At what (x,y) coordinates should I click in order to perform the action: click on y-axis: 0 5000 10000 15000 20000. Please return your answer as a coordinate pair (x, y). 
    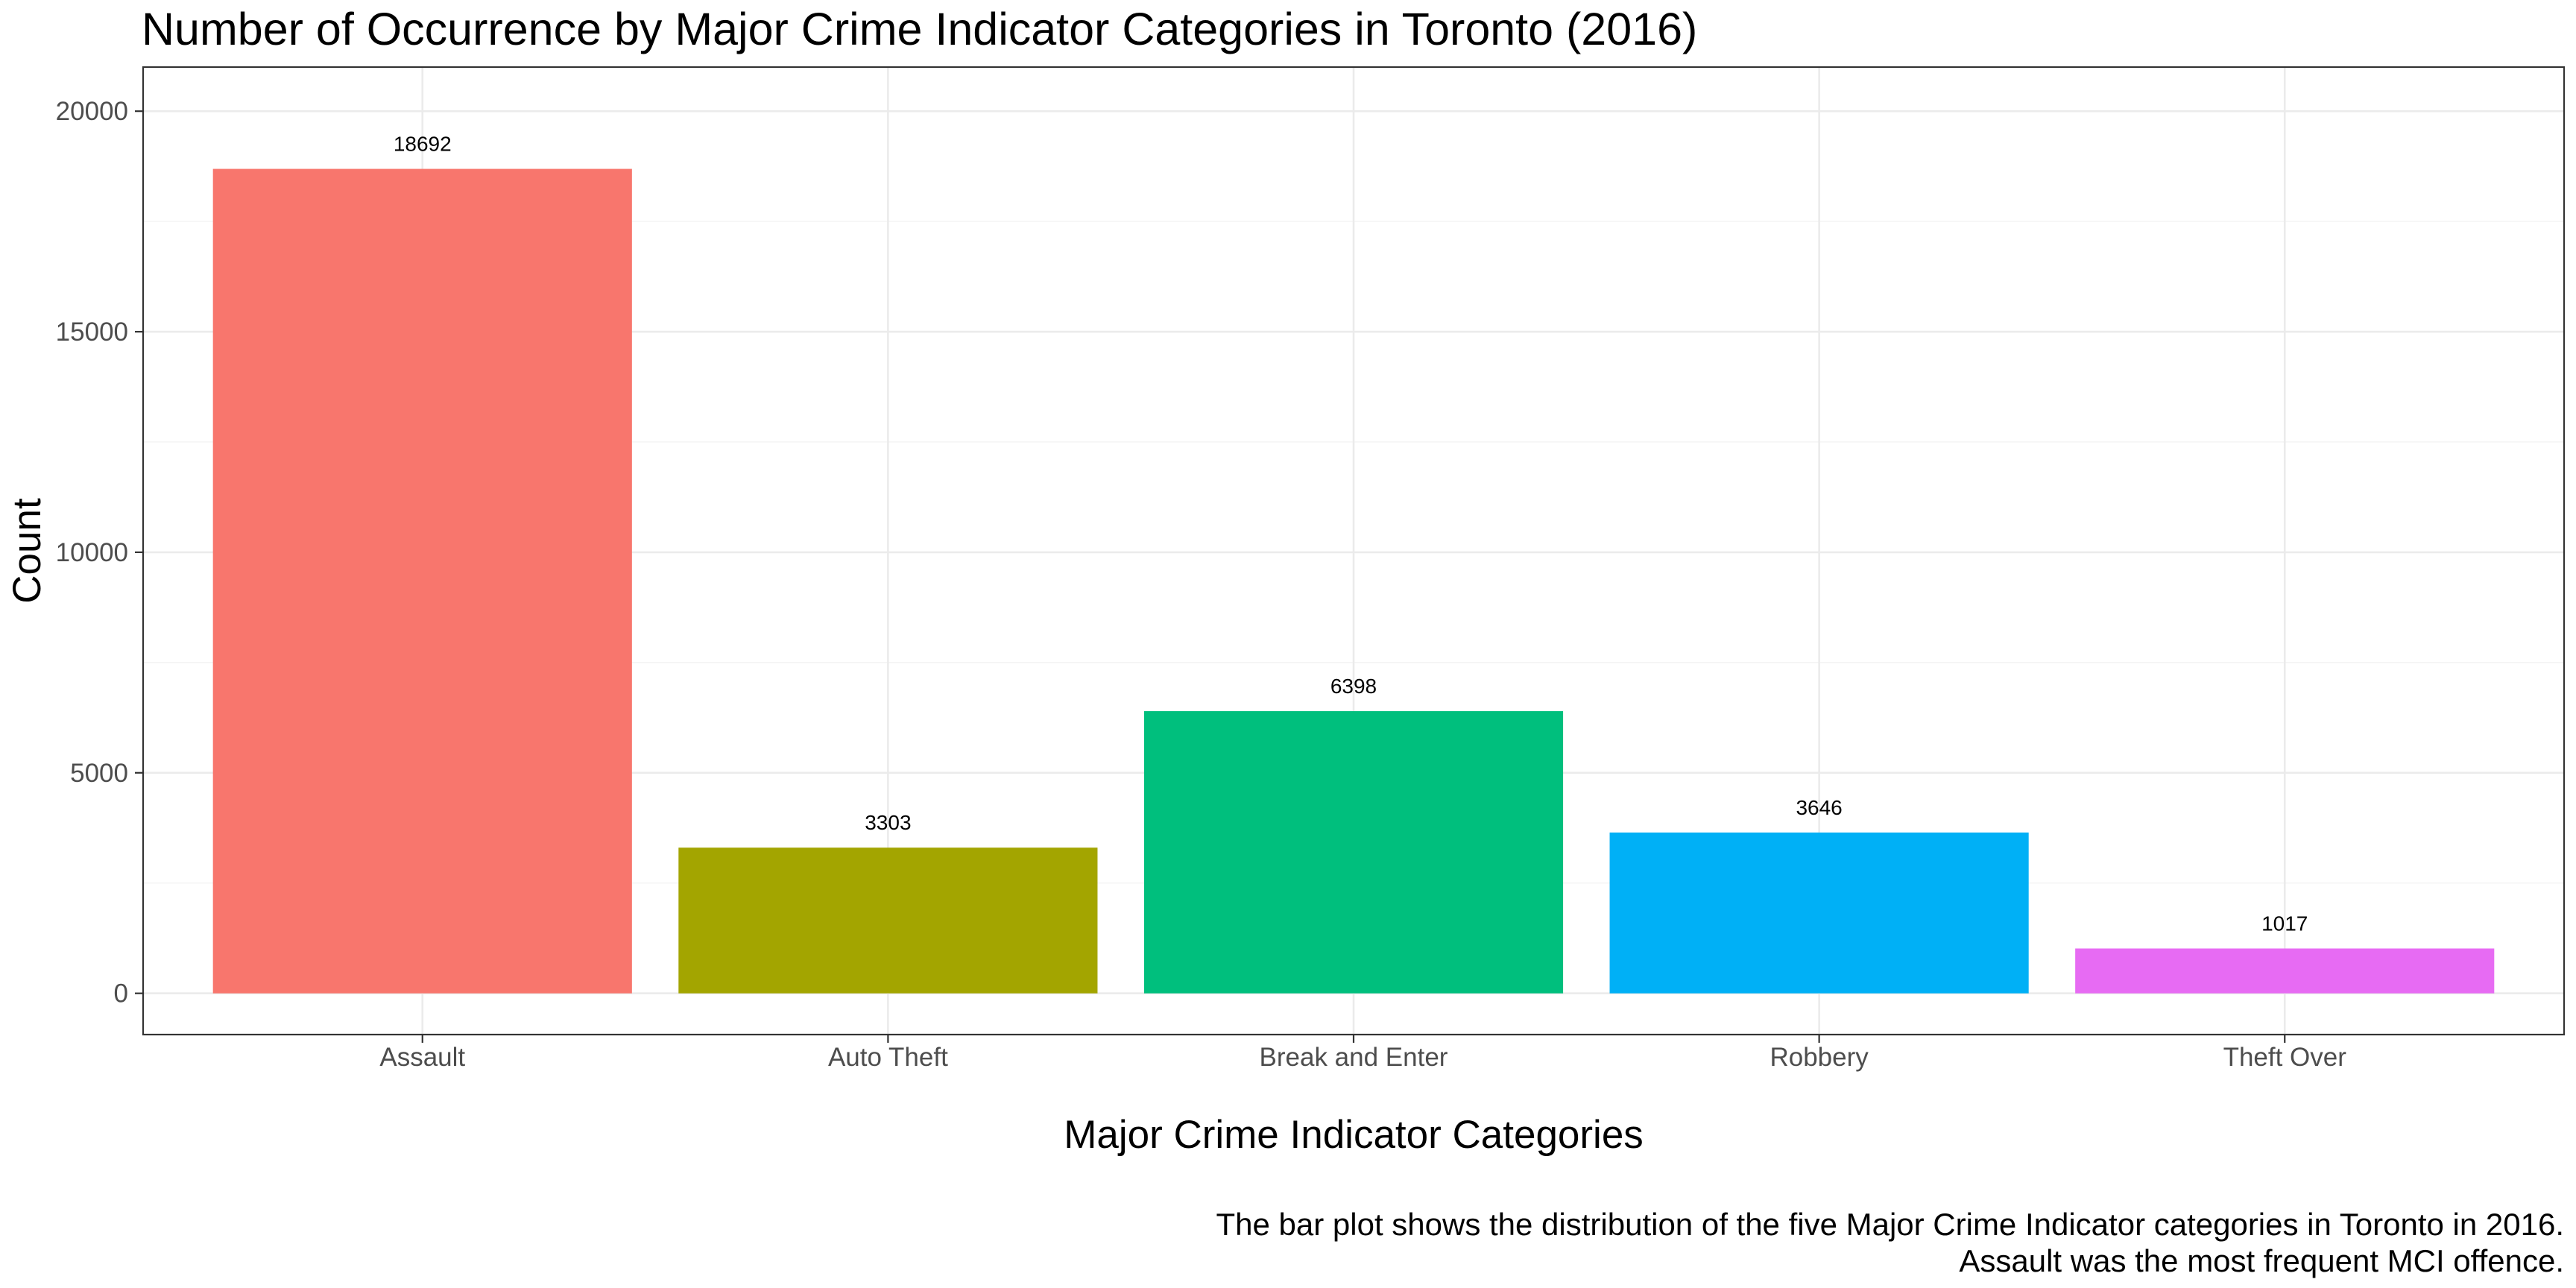
    Looking at the image, I should click on (99, 552).